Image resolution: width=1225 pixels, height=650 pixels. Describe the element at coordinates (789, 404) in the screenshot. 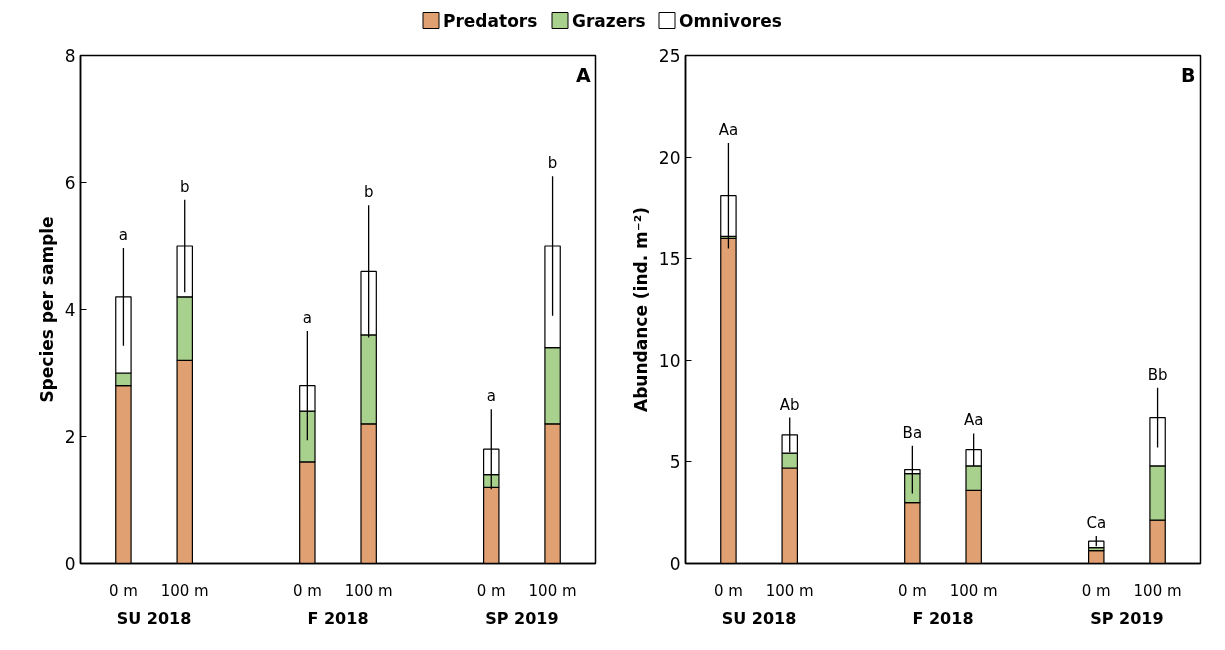

I see `annotation: Ab` at that location.